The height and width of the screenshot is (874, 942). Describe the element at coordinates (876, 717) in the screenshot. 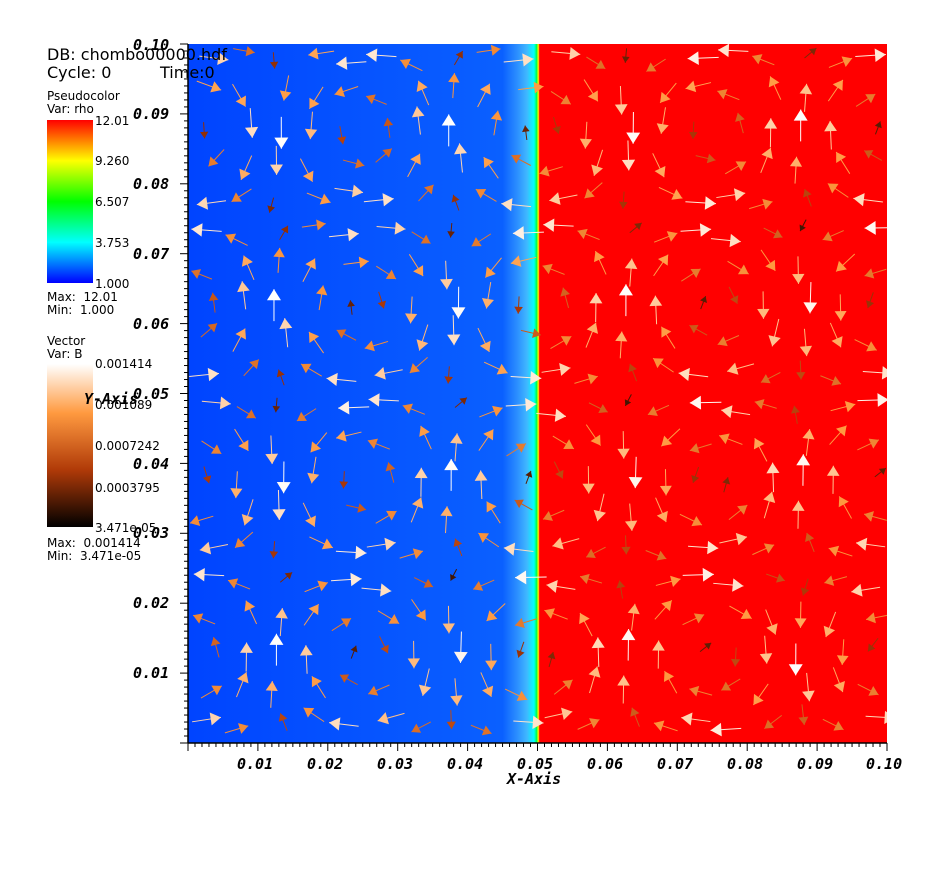

I see `vector-arrow-shaft` at that location.